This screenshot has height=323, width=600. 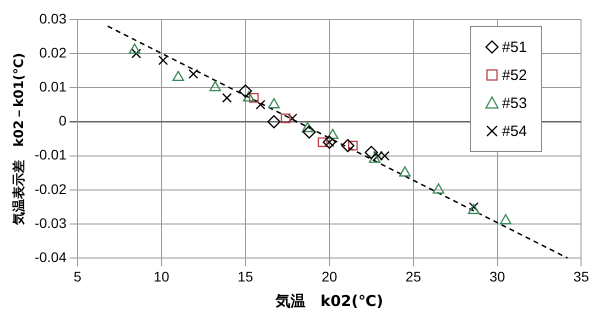 I want to click on y-tick-label: 0.03, so click(x=53, y=18).